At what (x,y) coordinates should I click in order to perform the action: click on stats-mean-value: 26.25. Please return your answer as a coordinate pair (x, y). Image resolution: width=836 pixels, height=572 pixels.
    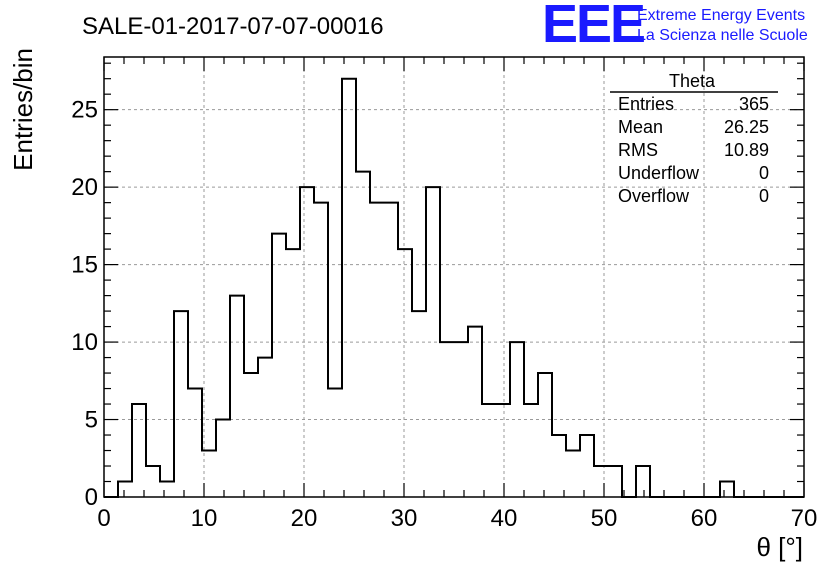
    Looking at the image, I should click on (746, 127).